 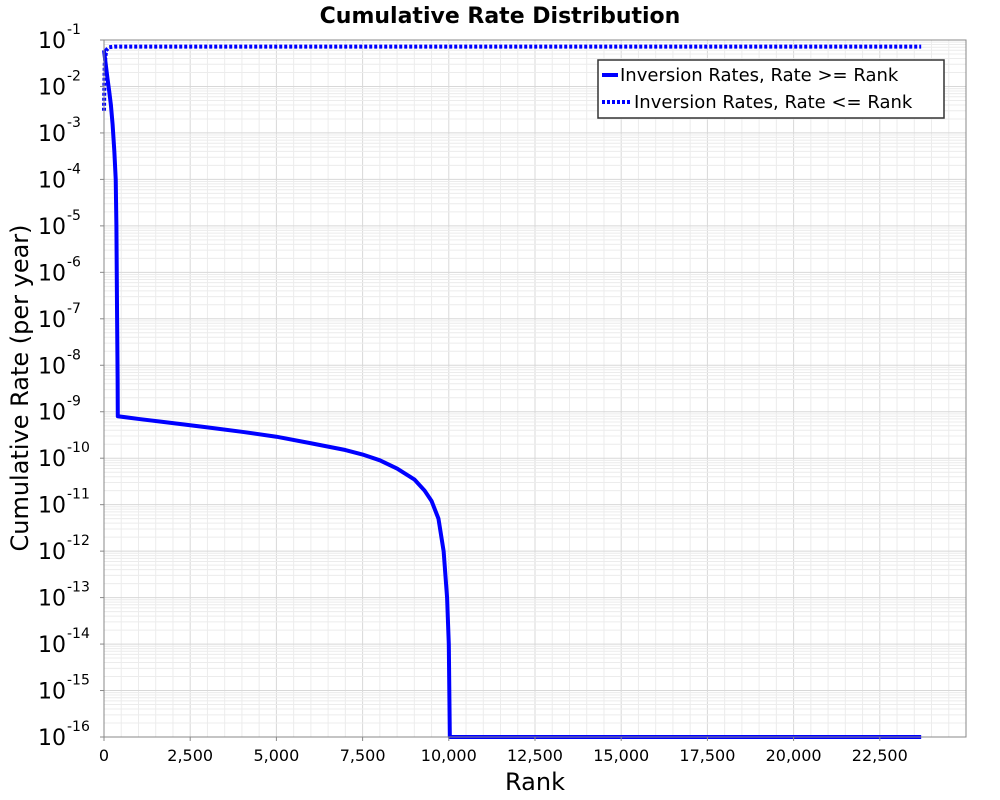 I want to click on y-tick-label-exponent: -12, so click(x=78, y=541).